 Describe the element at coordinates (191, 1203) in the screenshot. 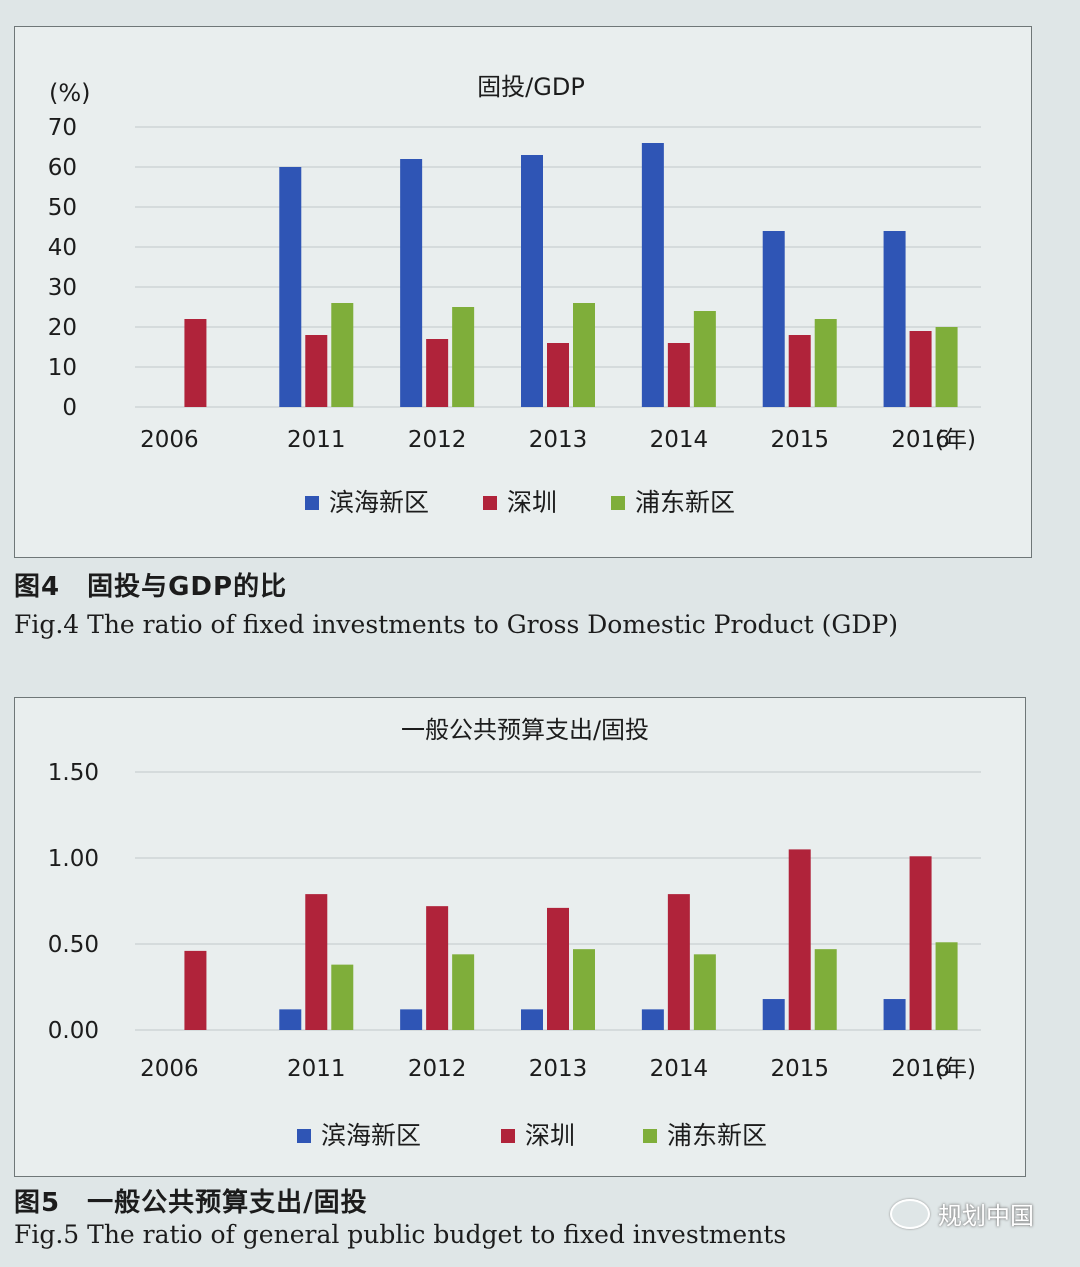

I see `fig5-caption-zh: 图5 一般公共预算支出/固投` at that location.